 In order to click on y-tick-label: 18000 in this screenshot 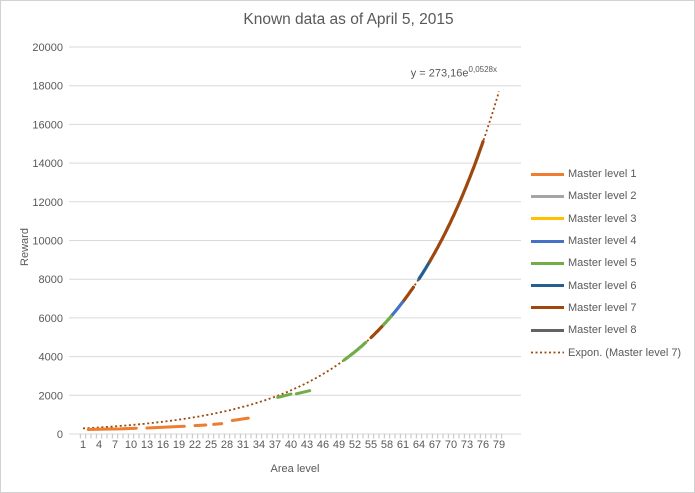, I will do `click(47, 87)`.